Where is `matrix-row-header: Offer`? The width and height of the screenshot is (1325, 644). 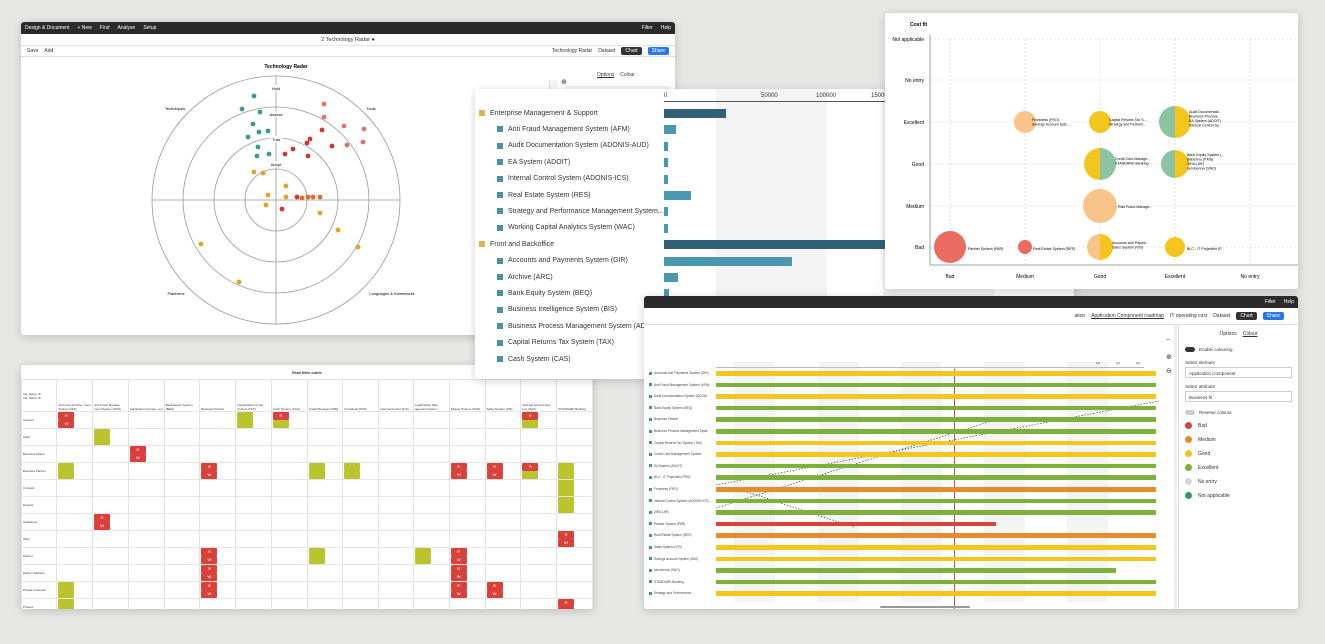
matrix-row-header: Offer is located at coordinates (39, 539).